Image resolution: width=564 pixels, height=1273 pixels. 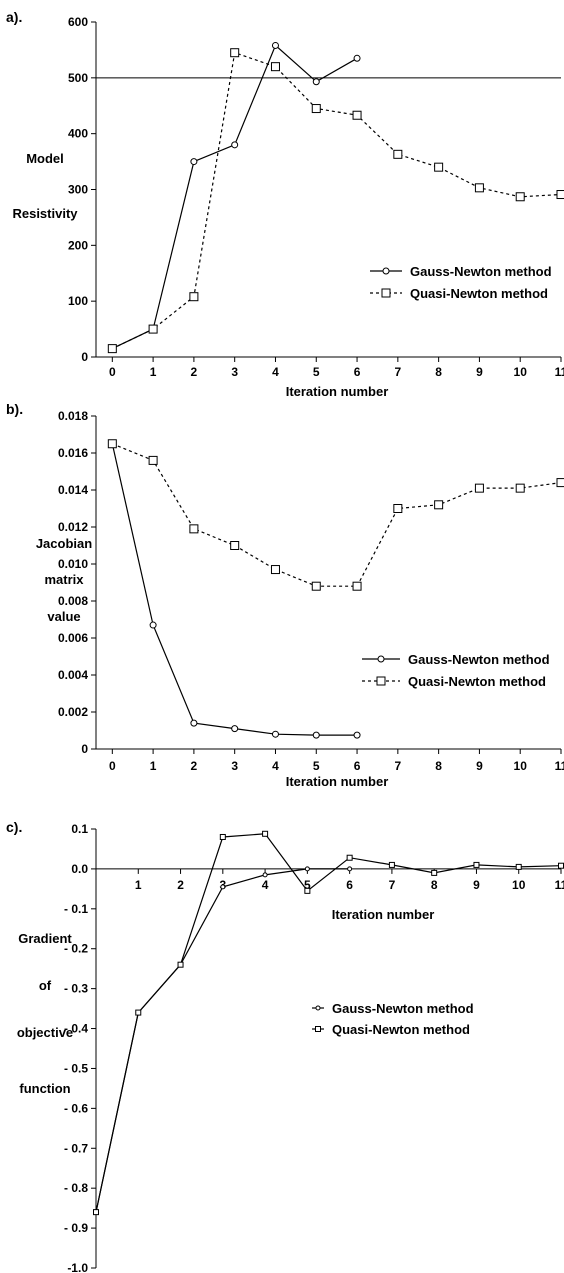 What do you see at coordinates (73, 490) in the screenshot?
I see `y-tick-label: 0.014` at bounding box center [73, 490].